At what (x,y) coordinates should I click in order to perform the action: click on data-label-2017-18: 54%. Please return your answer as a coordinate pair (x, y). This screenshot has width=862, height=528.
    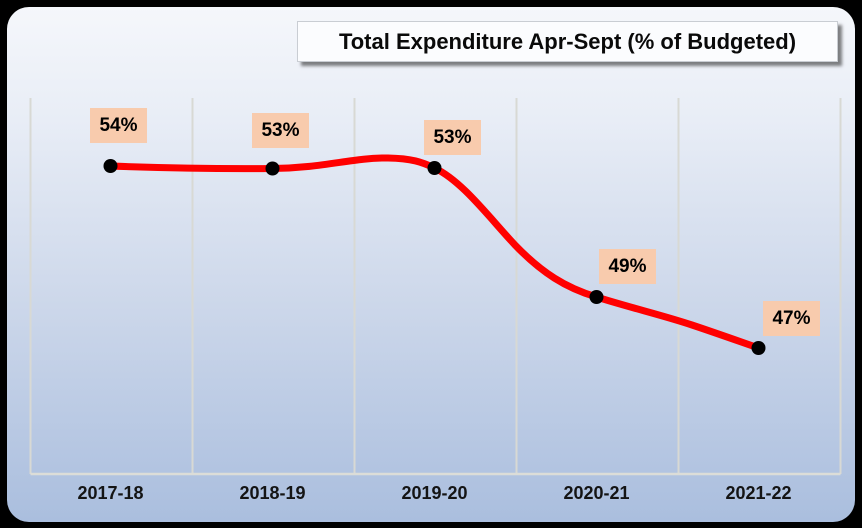
    Looking at the image, I should click on (118, 125).